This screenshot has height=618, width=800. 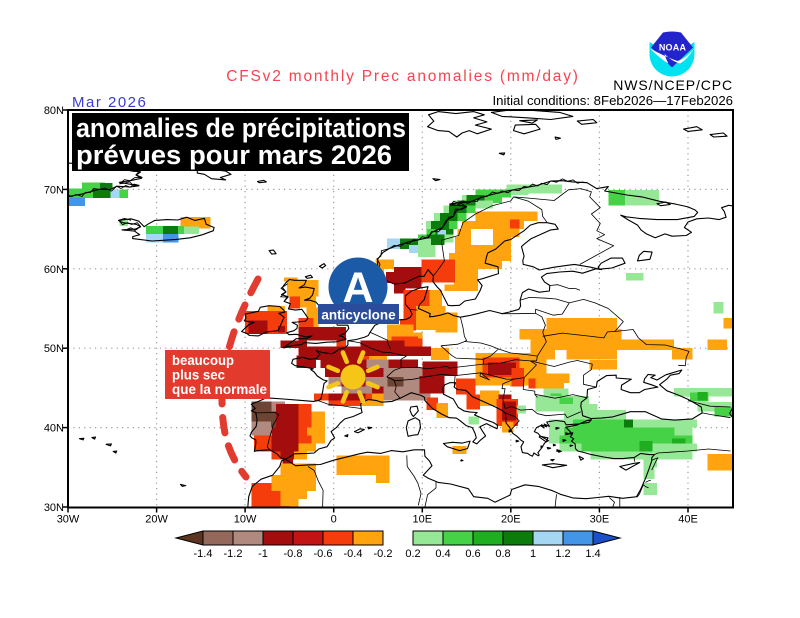 What do you see at coordinates (383, 554) in the screenshot?
I see `svg-text: -0.2` at bounding box center [383, 554].